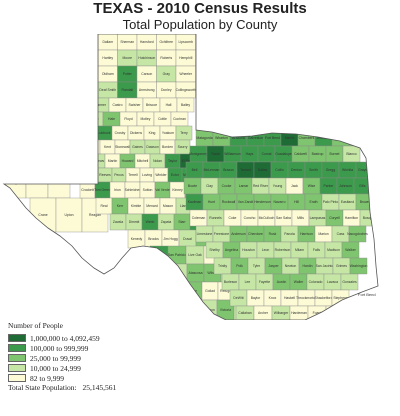  I want to click on county-label: Lee, so click(248, 282).